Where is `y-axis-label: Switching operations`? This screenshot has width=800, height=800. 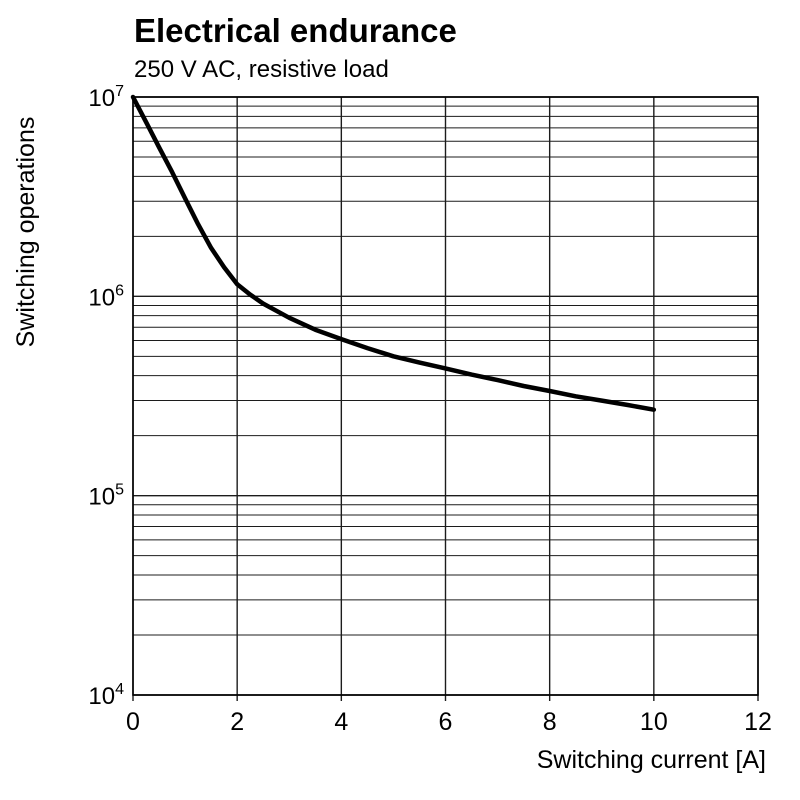 y-axis-label: Switching operations is located at coordinates (26, 232).